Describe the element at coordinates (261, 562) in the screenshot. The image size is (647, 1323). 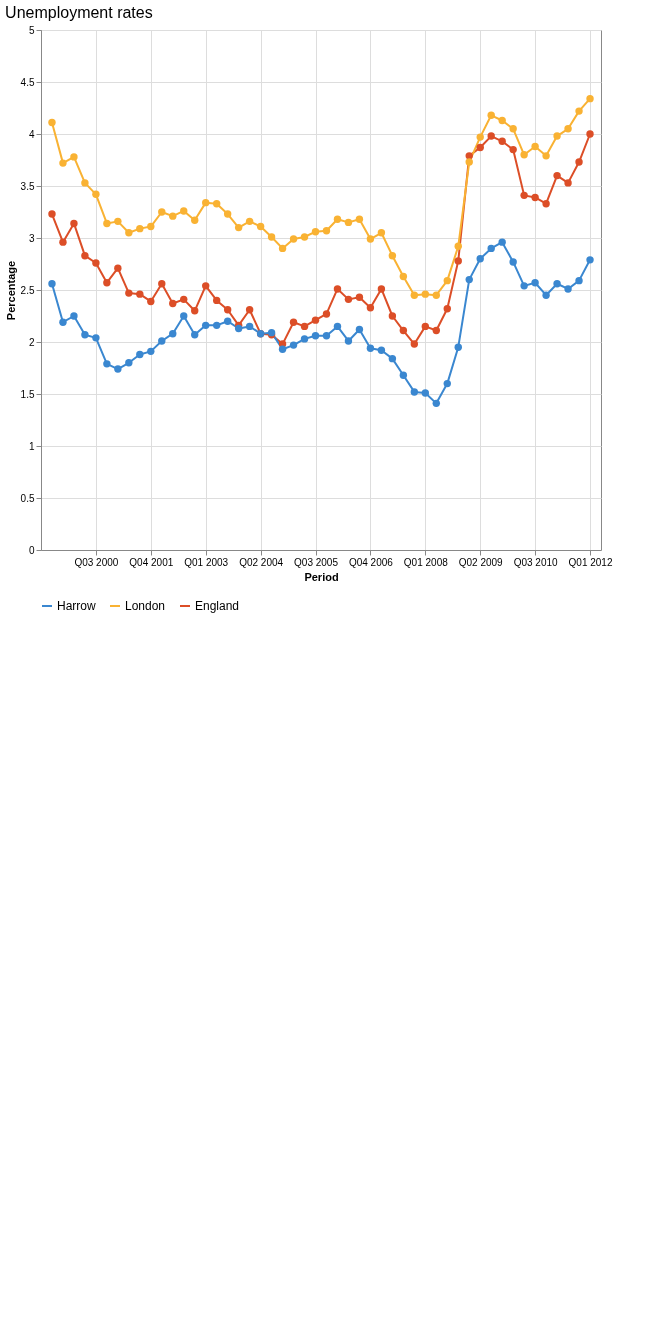
I see `x-tick-label: Q02 2004` at that location.